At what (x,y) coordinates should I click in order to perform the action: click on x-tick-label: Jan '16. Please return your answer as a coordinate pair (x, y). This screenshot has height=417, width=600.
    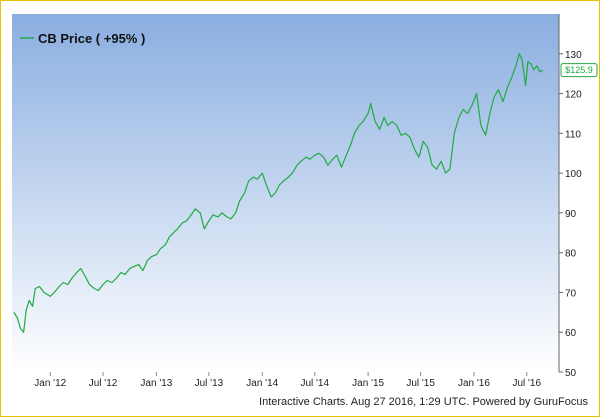
    Looking at the image, I should click on (474, 383).